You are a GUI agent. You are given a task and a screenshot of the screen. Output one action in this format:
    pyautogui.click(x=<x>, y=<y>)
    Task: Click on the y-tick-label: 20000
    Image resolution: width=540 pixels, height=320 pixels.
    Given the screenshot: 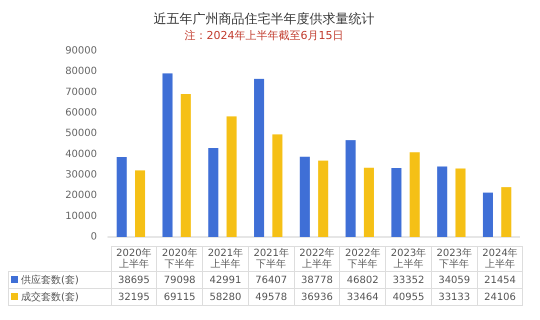 What is the action you would take?
    pyautogui.click(x=81, y=196)
    